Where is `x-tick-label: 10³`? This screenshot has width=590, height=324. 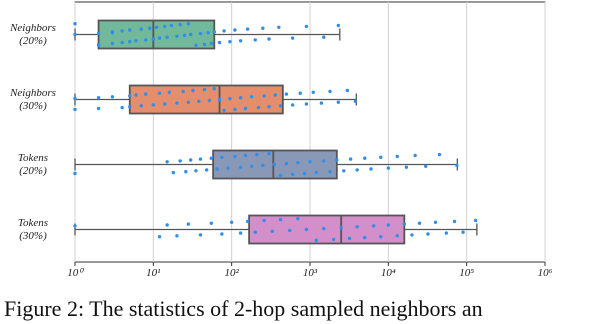 x-tick-label: 10³ is located at coordinates (310, 273).